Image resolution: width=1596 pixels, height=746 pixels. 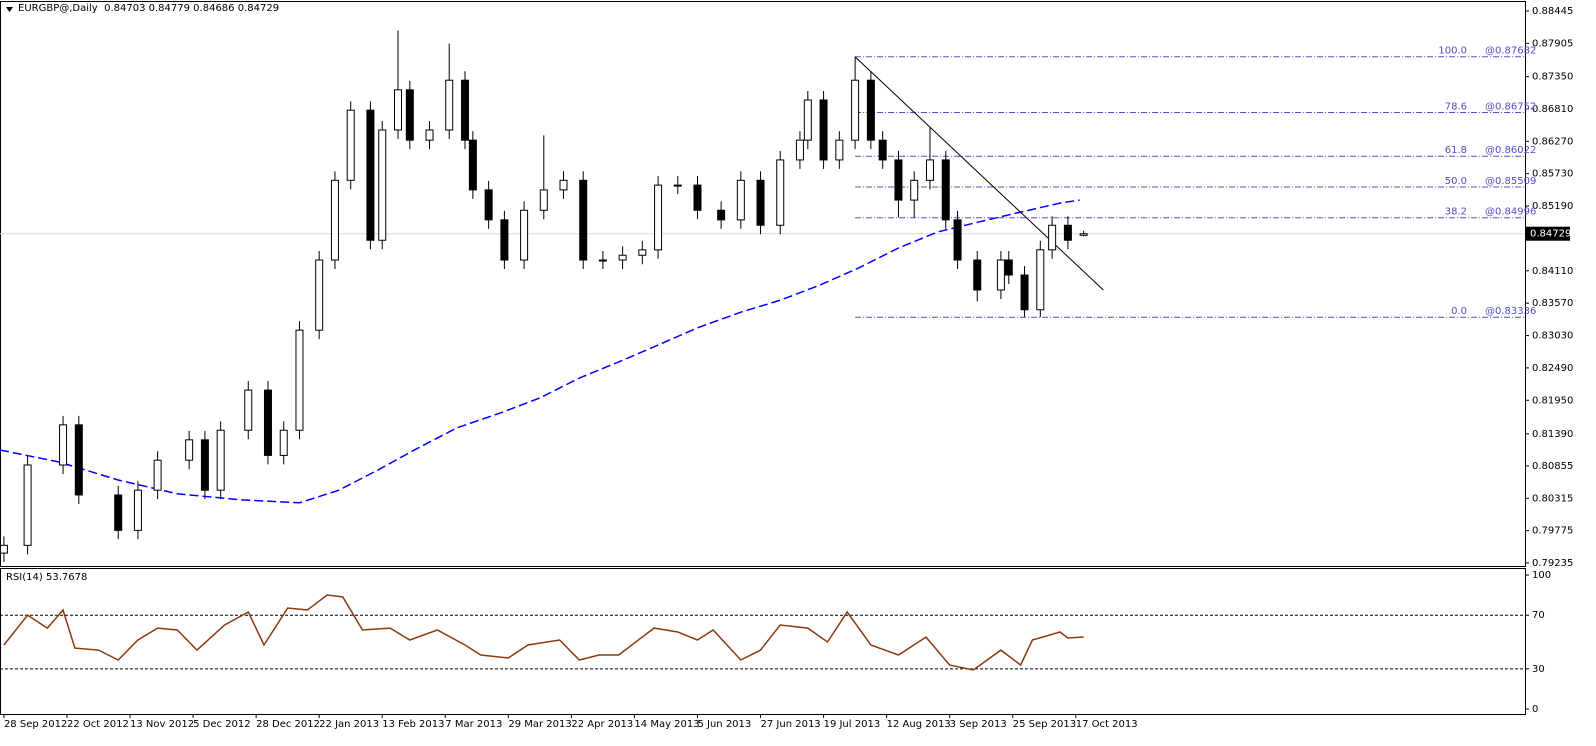 What do you see at coordinates (1552, 303) in the screenshot?
I see `y-tick-label: 0.83570` at bounding box center [1552, 303].